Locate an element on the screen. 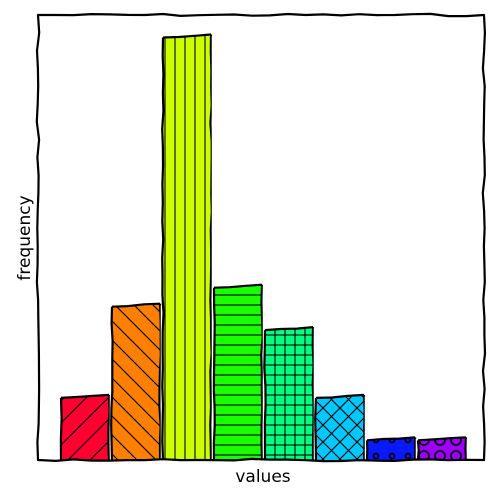 The image size is (500, 500). x-axis-label: values is located at coordinates (262, 477).